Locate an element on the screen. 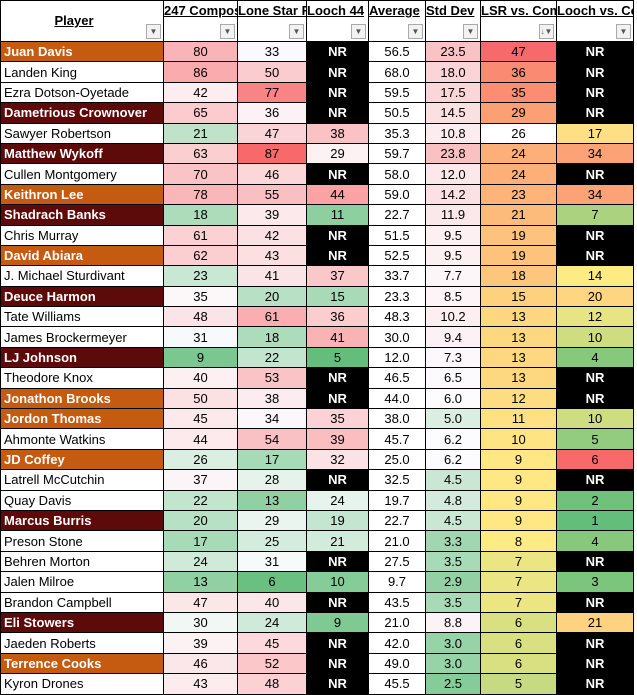  cell-lsr: 38 is located at coordinates (272, 398).